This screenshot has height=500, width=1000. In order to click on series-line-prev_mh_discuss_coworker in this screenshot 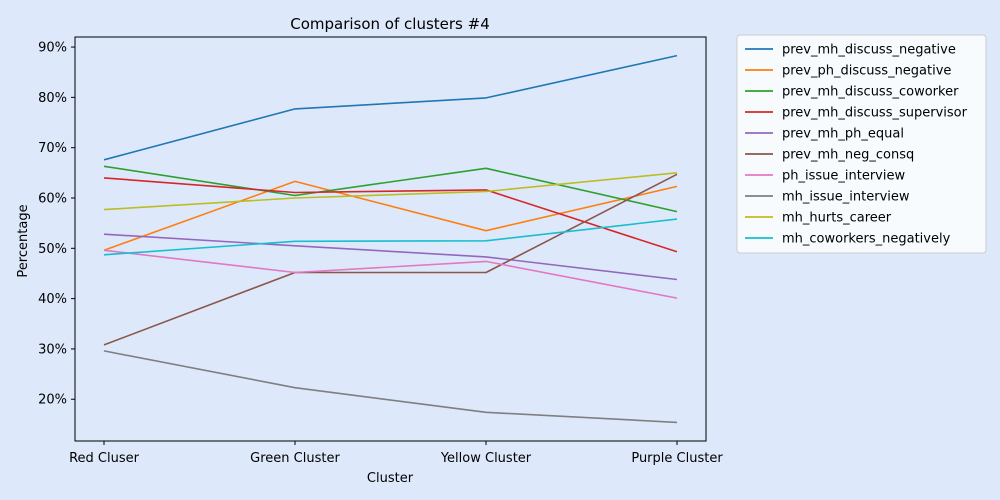, I will do `click(390, 189)`.